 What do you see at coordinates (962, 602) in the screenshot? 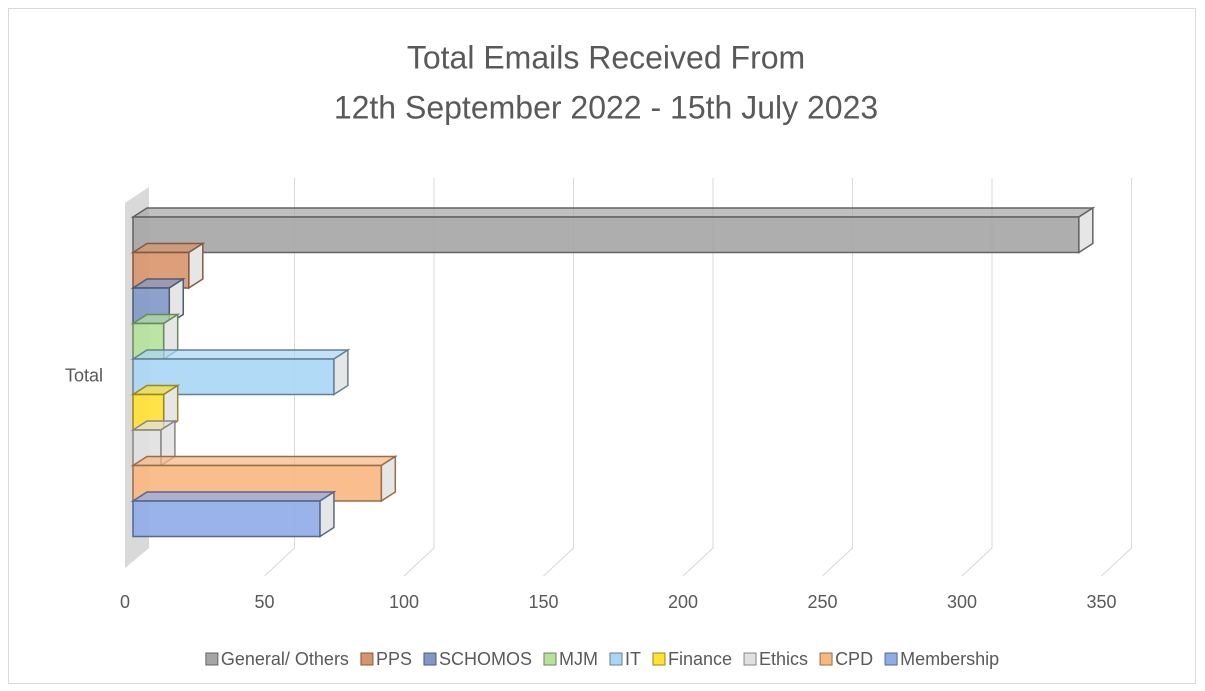
I see `x-tick-label: 300` at bounding box center [962, 602].